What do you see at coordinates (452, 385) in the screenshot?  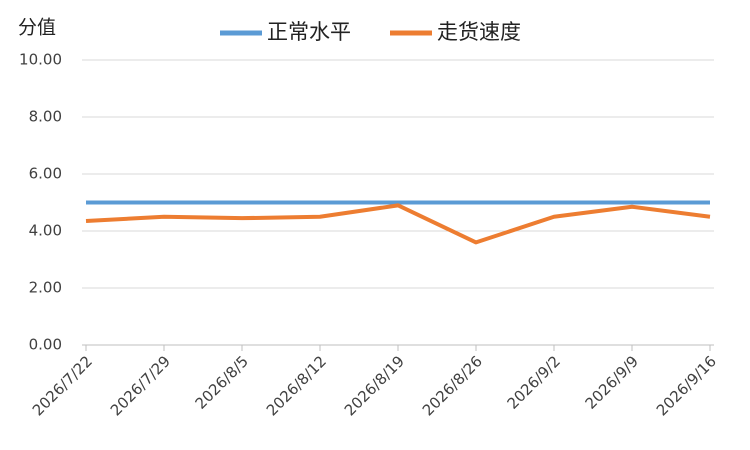 I see `x-tick-label: 2026/8/26` at bounding box center [452, 385].